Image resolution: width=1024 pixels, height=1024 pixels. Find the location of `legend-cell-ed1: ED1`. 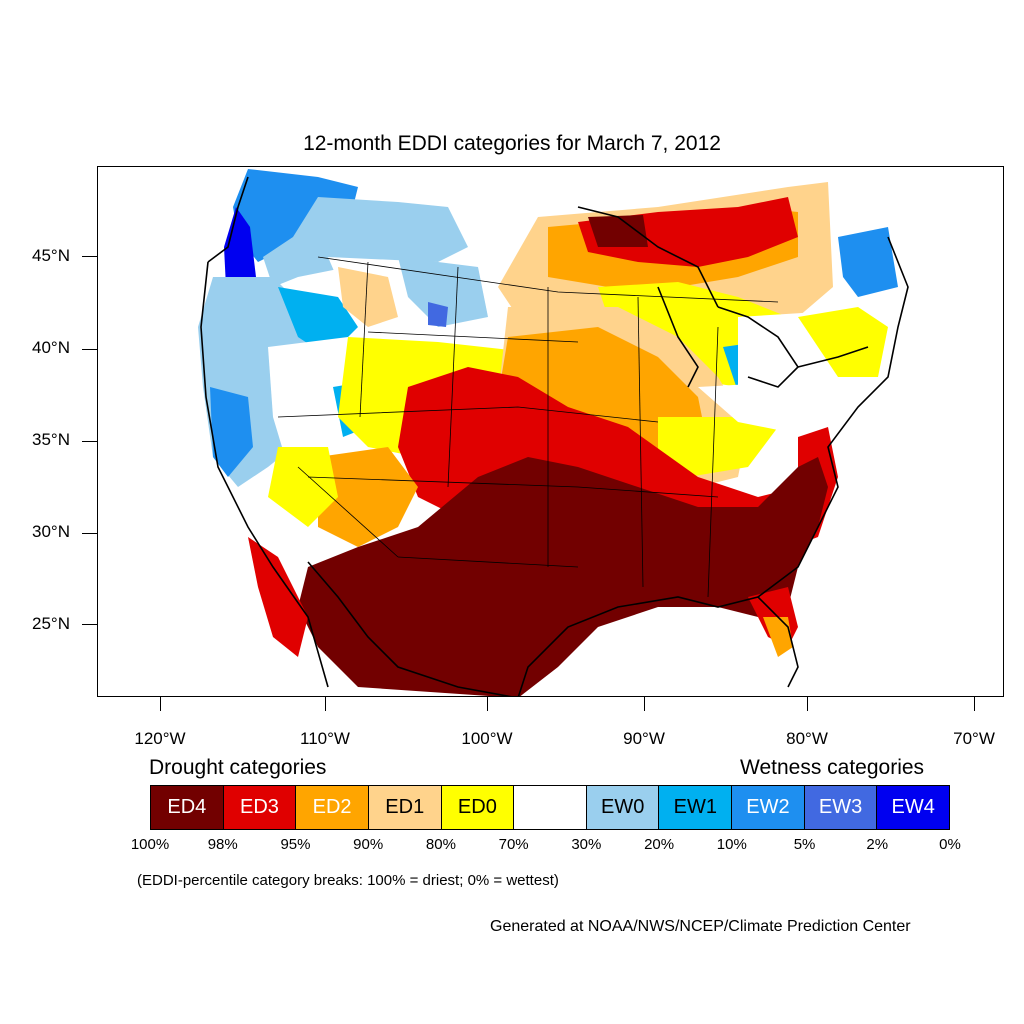

legend-cell-ed1: ED1 is located at coordinates (405, 807).